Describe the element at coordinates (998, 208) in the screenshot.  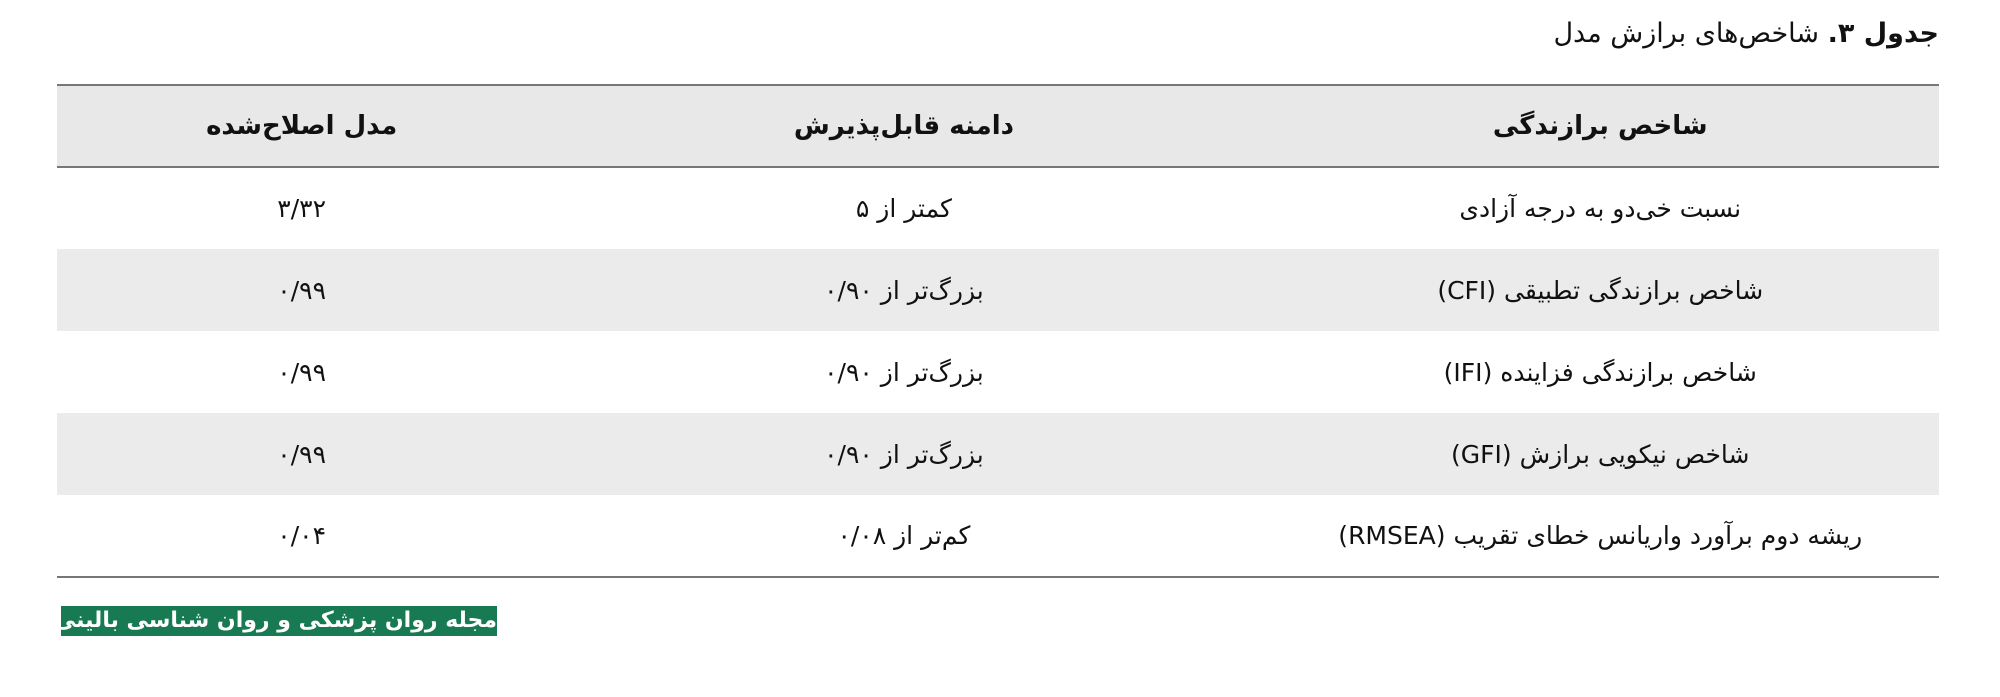
I see `table-row: نسبت خی‌دو به درجه آزادی کمتر از ۵ ۳/۳۲` at that location.